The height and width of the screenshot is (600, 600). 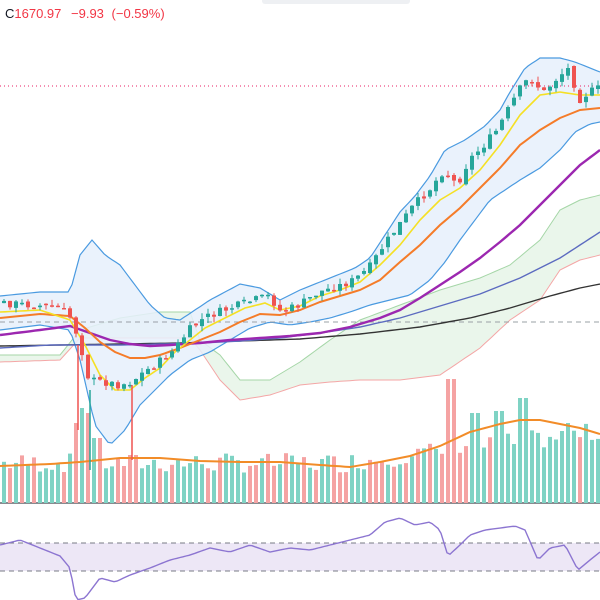 What do you see at coordinates (10, 13) in the screenshot?
I see `close-label: C` at bounding box center [10, 13].